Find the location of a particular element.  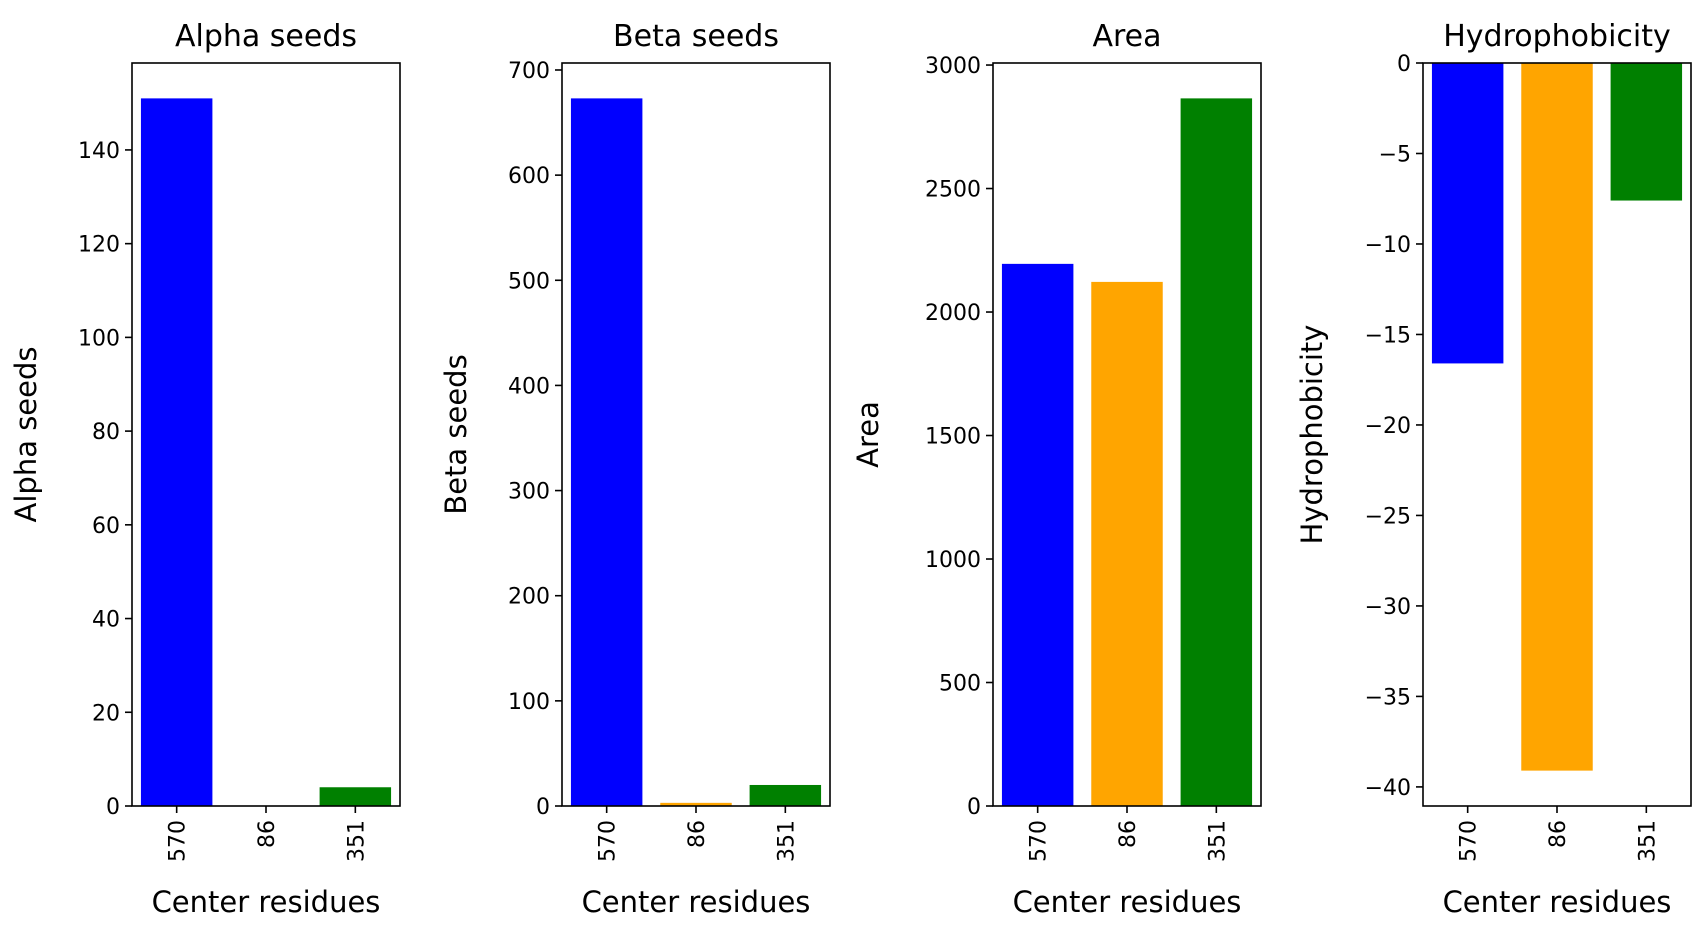

y-tick-label: −20 is located at coordinates (1388, 426).